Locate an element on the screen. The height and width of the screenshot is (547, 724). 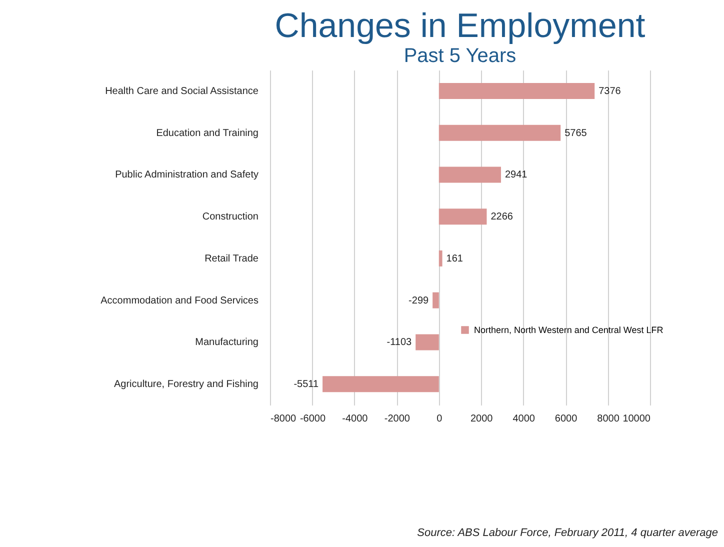
y-tick-label: Manufacturing is located at coordinates (226, 342).